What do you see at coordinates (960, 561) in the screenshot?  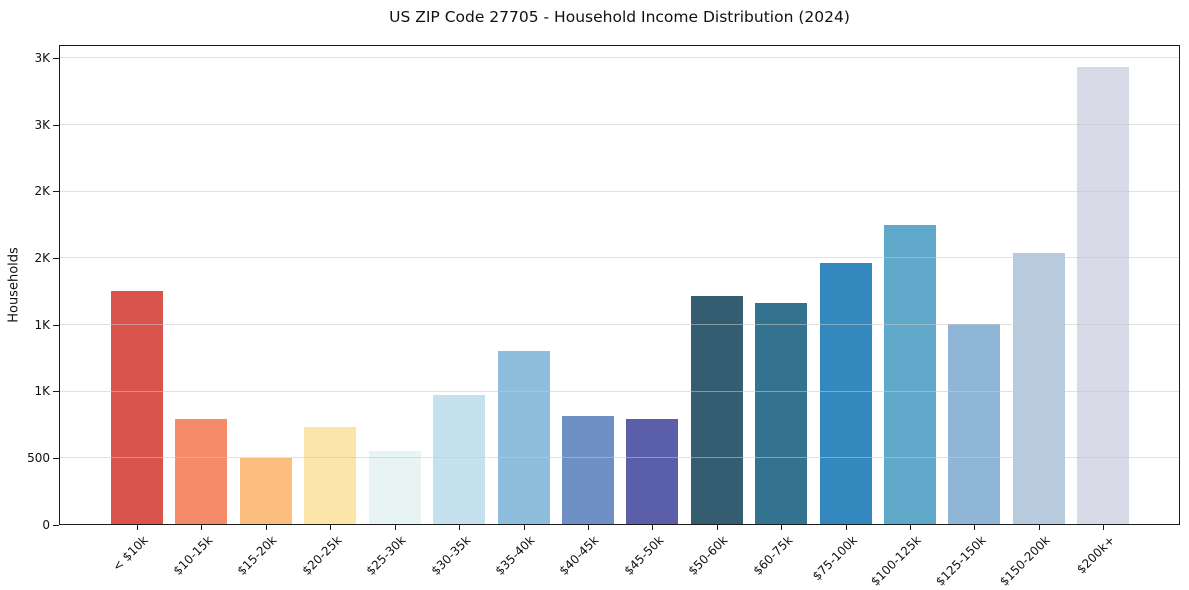 I see `x-tick-label: $125-150k` at bounding box center [960, 561].